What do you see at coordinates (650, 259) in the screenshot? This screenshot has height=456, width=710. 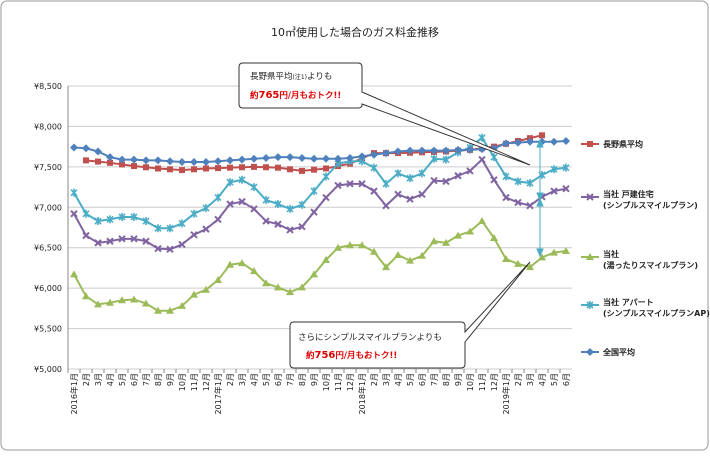 I see `legend-label: 当社(湯ったりスマイルプラン)` at bounding box center [650, 259].